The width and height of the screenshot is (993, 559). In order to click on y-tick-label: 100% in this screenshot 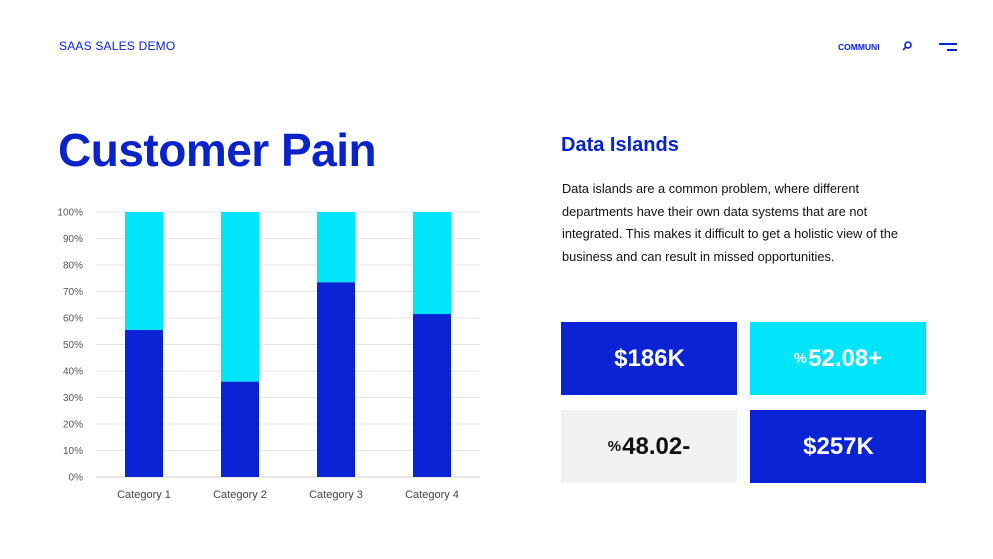, I will do `click(70, 213)`.